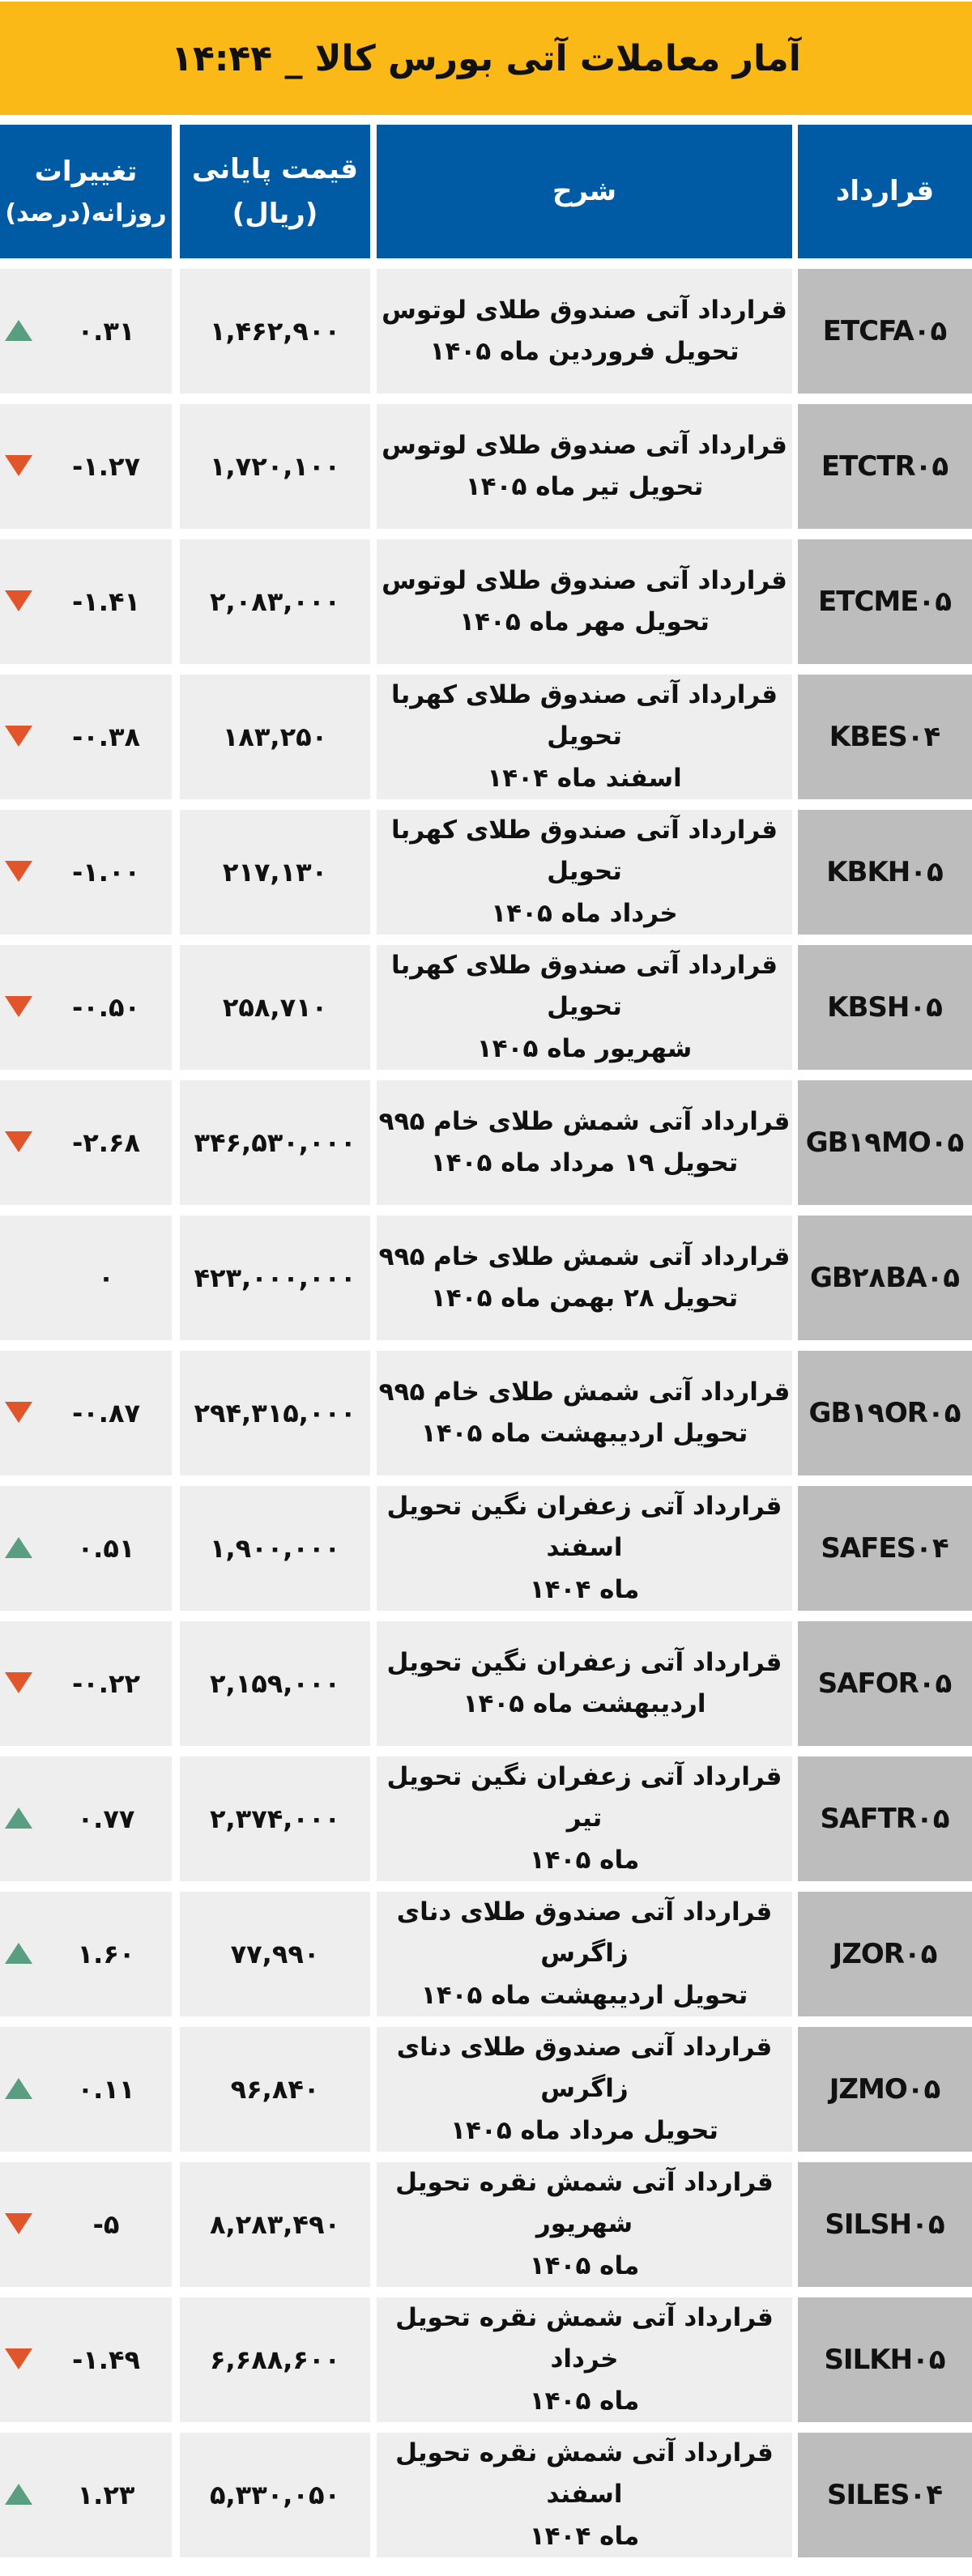  What do you see at coordinates (86, 213) in the screenshot?
I see `header-change-unit: روزانه(درصد)` at bounding box center [86, 213].